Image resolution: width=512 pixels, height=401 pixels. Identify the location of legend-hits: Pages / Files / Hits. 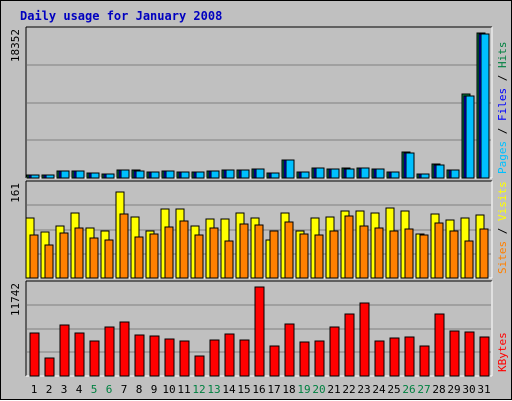
(502, 108).